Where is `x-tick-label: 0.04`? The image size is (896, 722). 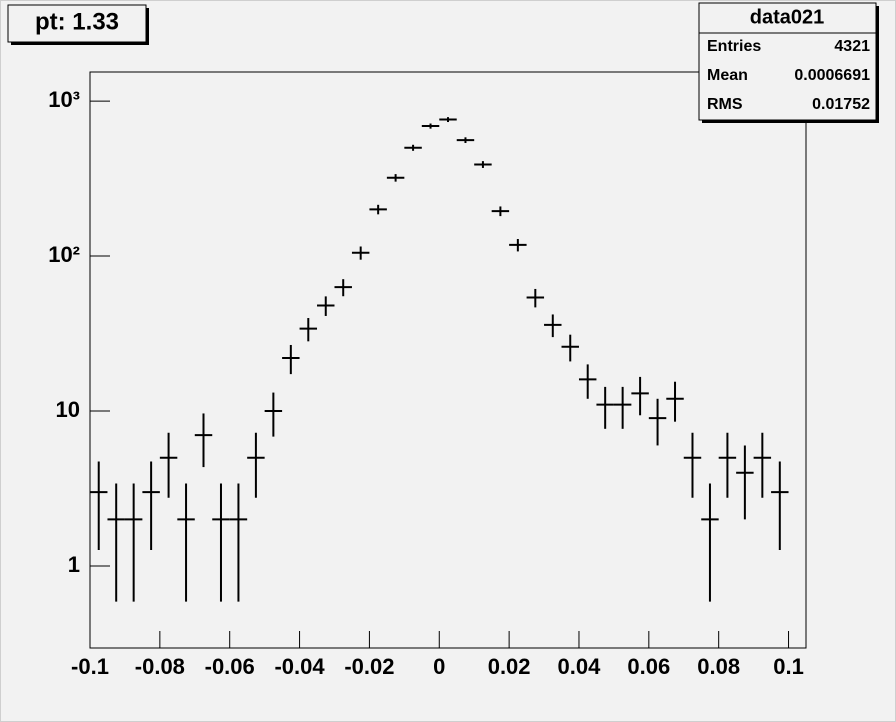 x-tick-label: 0.04 is located at coordinates (580, 666).